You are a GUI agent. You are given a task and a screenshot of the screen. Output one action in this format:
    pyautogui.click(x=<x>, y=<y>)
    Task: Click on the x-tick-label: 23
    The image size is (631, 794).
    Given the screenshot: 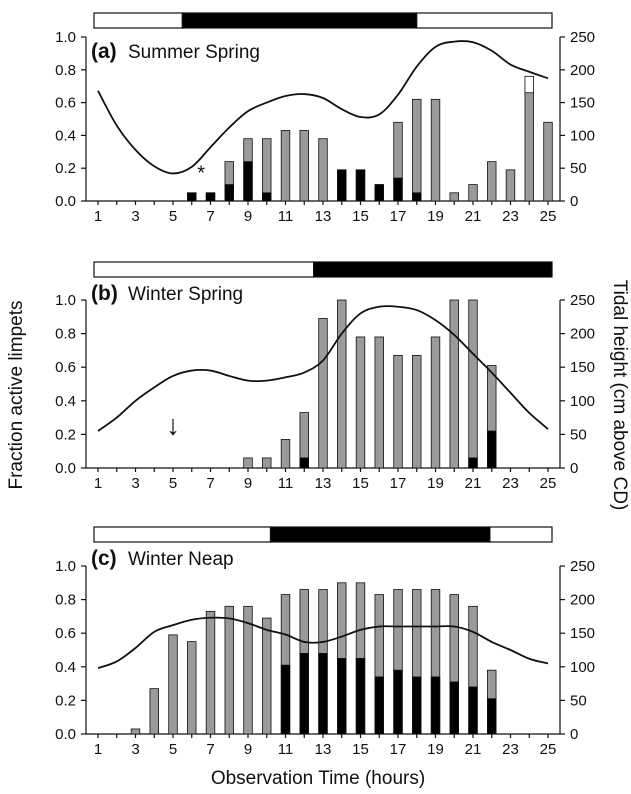 What is the action you would take?
    pyautogui.click(x=510, y=216)
    